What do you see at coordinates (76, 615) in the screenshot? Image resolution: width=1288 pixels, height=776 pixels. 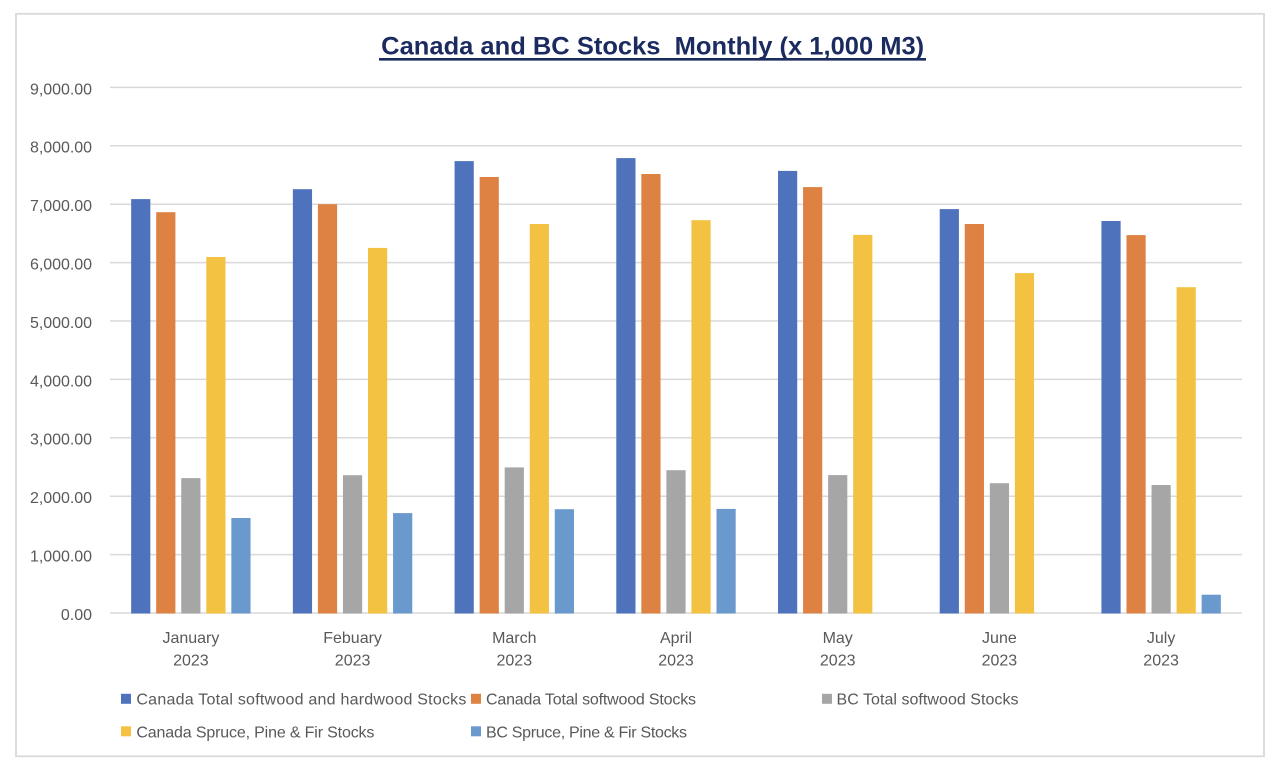 I see `svg-text: 0.00` at bounding box center [76, 615].